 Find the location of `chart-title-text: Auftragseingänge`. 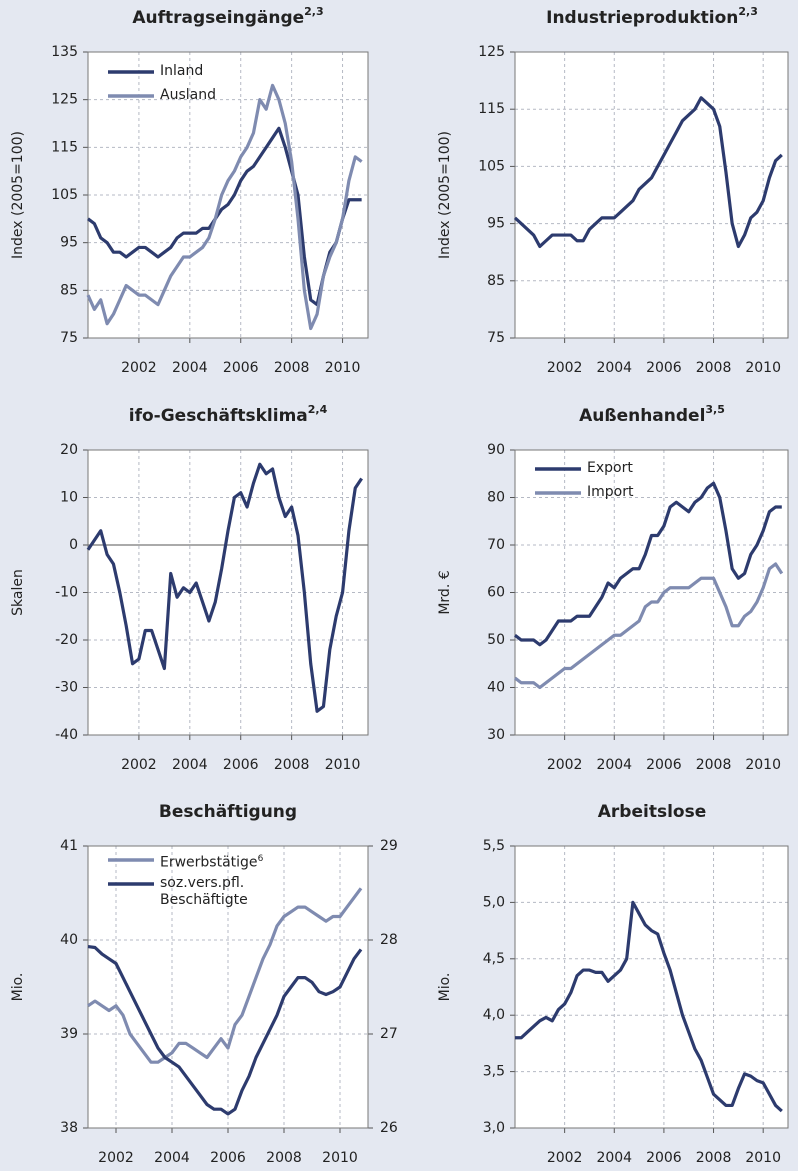

chart-title-text: Auftragseingänge is located at coordinates (218, 18).